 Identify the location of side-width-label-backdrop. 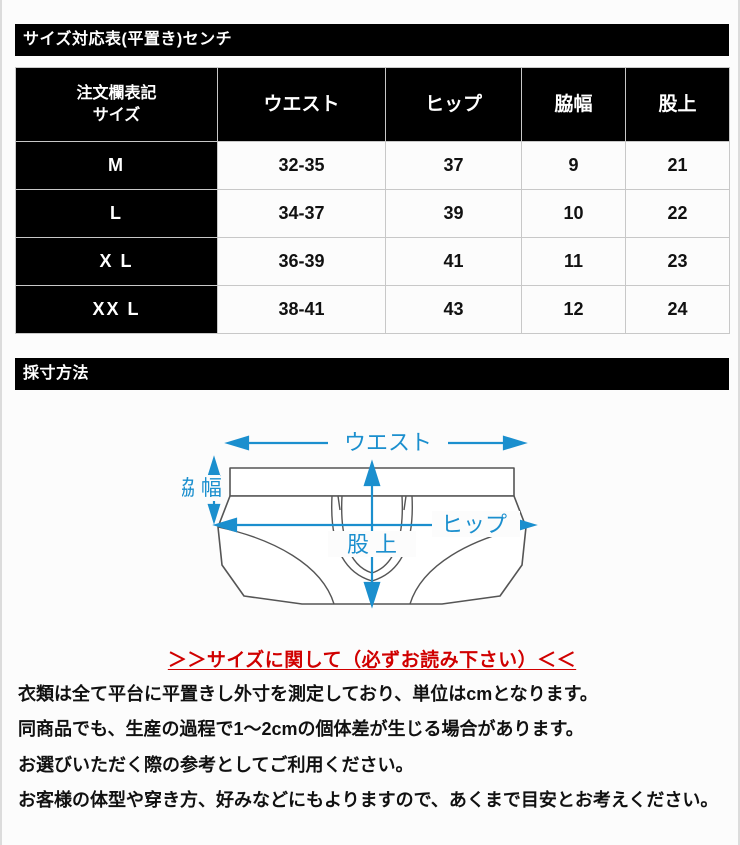
(201, 488).